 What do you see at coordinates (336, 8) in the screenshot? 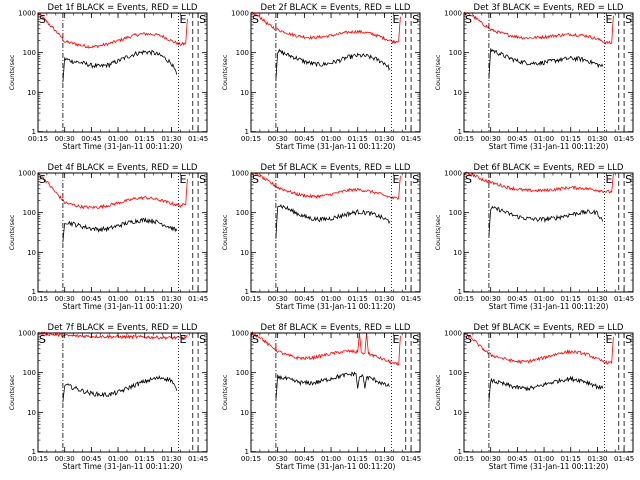
I see `chart-title: Det 2f BLACK = Events, RED = LLD` at bounding box center [336, 8].